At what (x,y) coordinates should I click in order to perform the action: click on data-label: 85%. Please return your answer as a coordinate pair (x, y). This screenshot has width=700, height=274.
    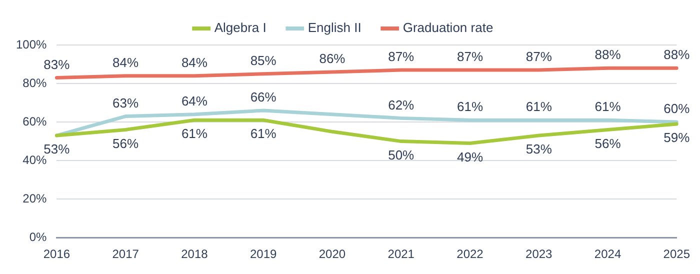
    Looking at the image, I should click on (263, 60).